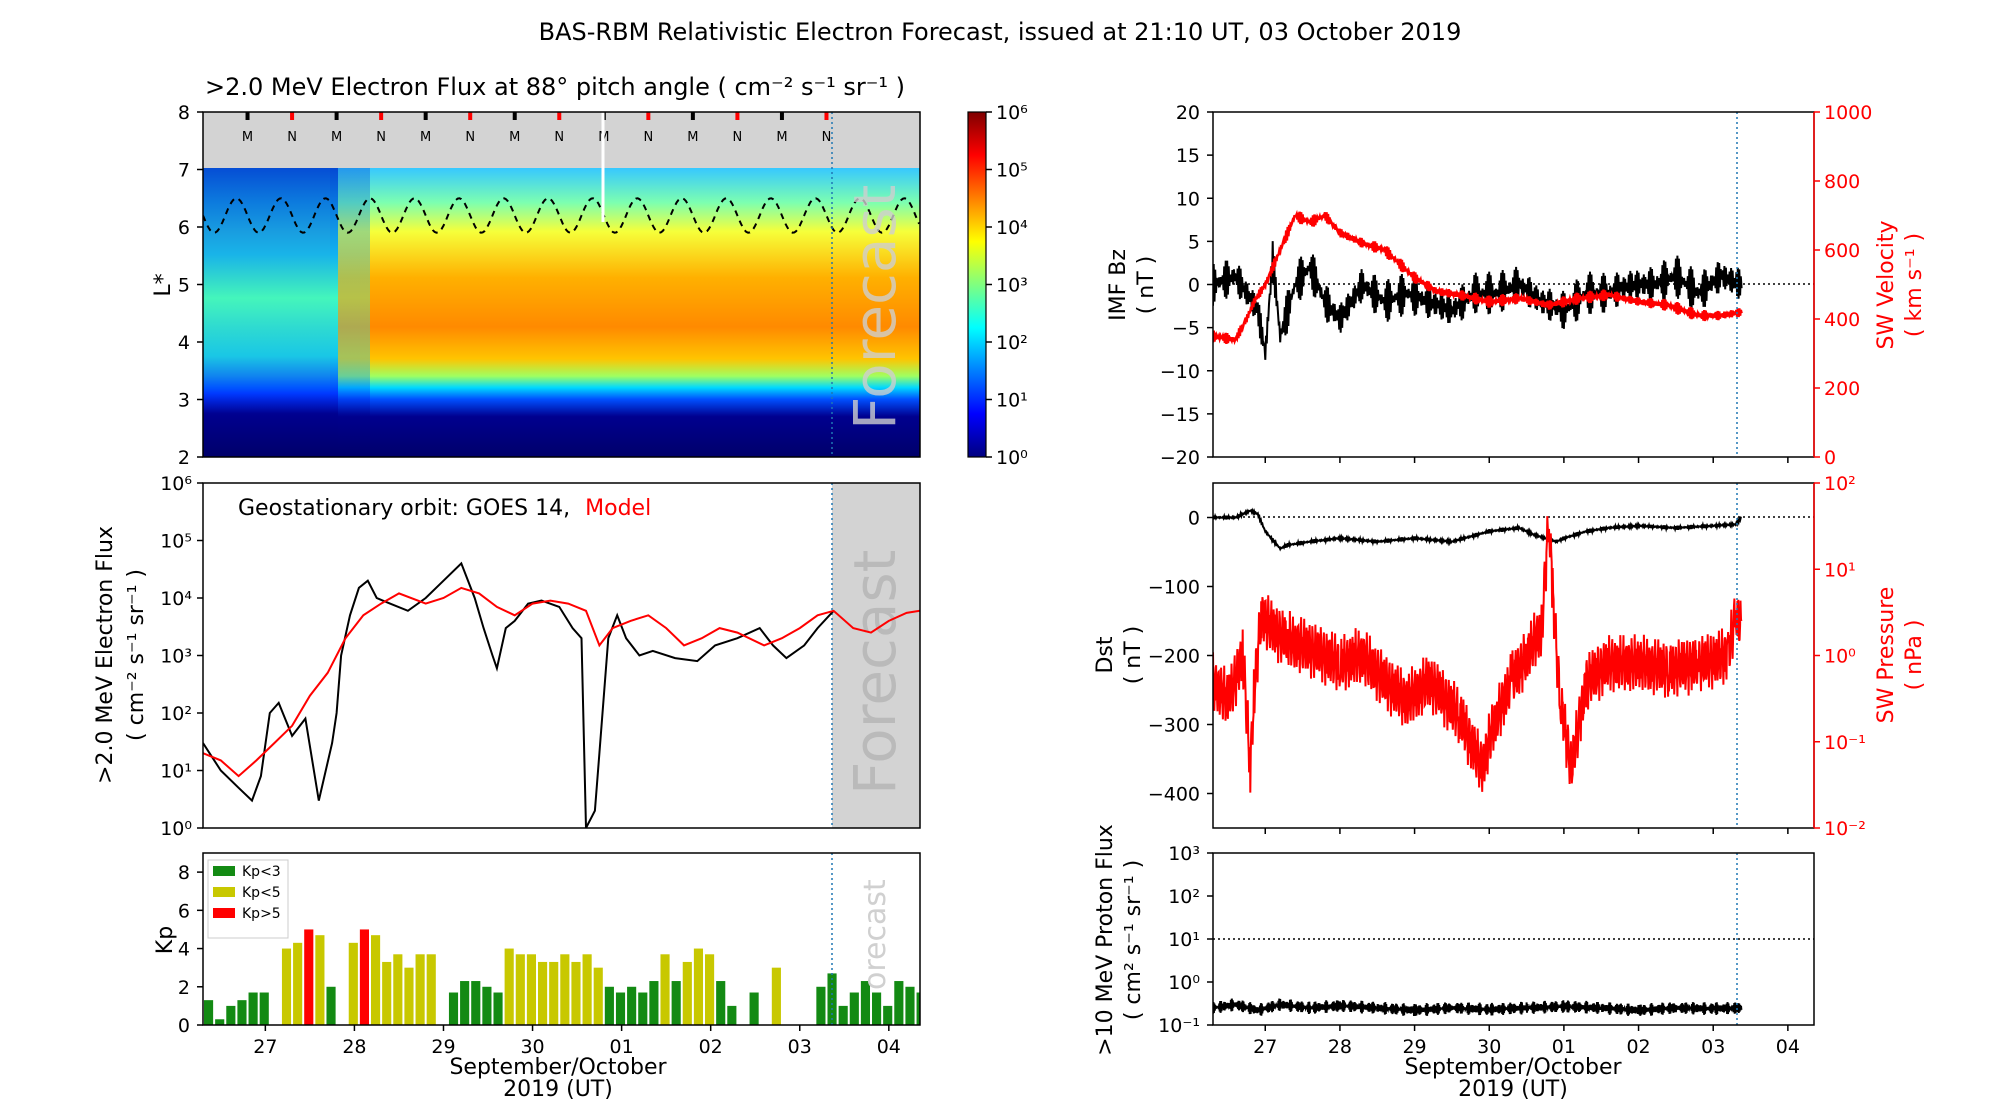  Describe the element at coordinates (1188, 156) in the screenshot. I see `bz-ytick-label: 15` at that location.